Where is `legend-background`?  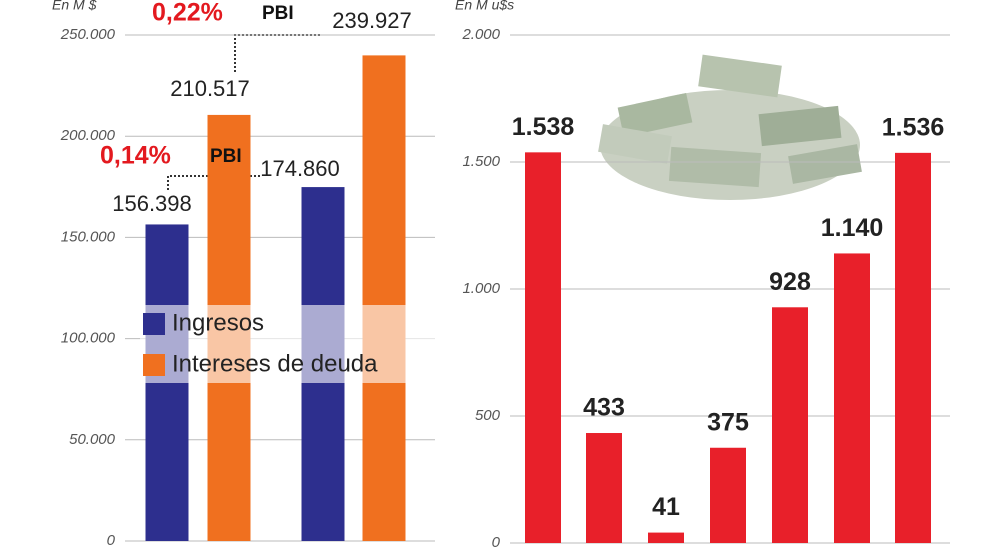 legend-background is located at coordinates (287, 344).